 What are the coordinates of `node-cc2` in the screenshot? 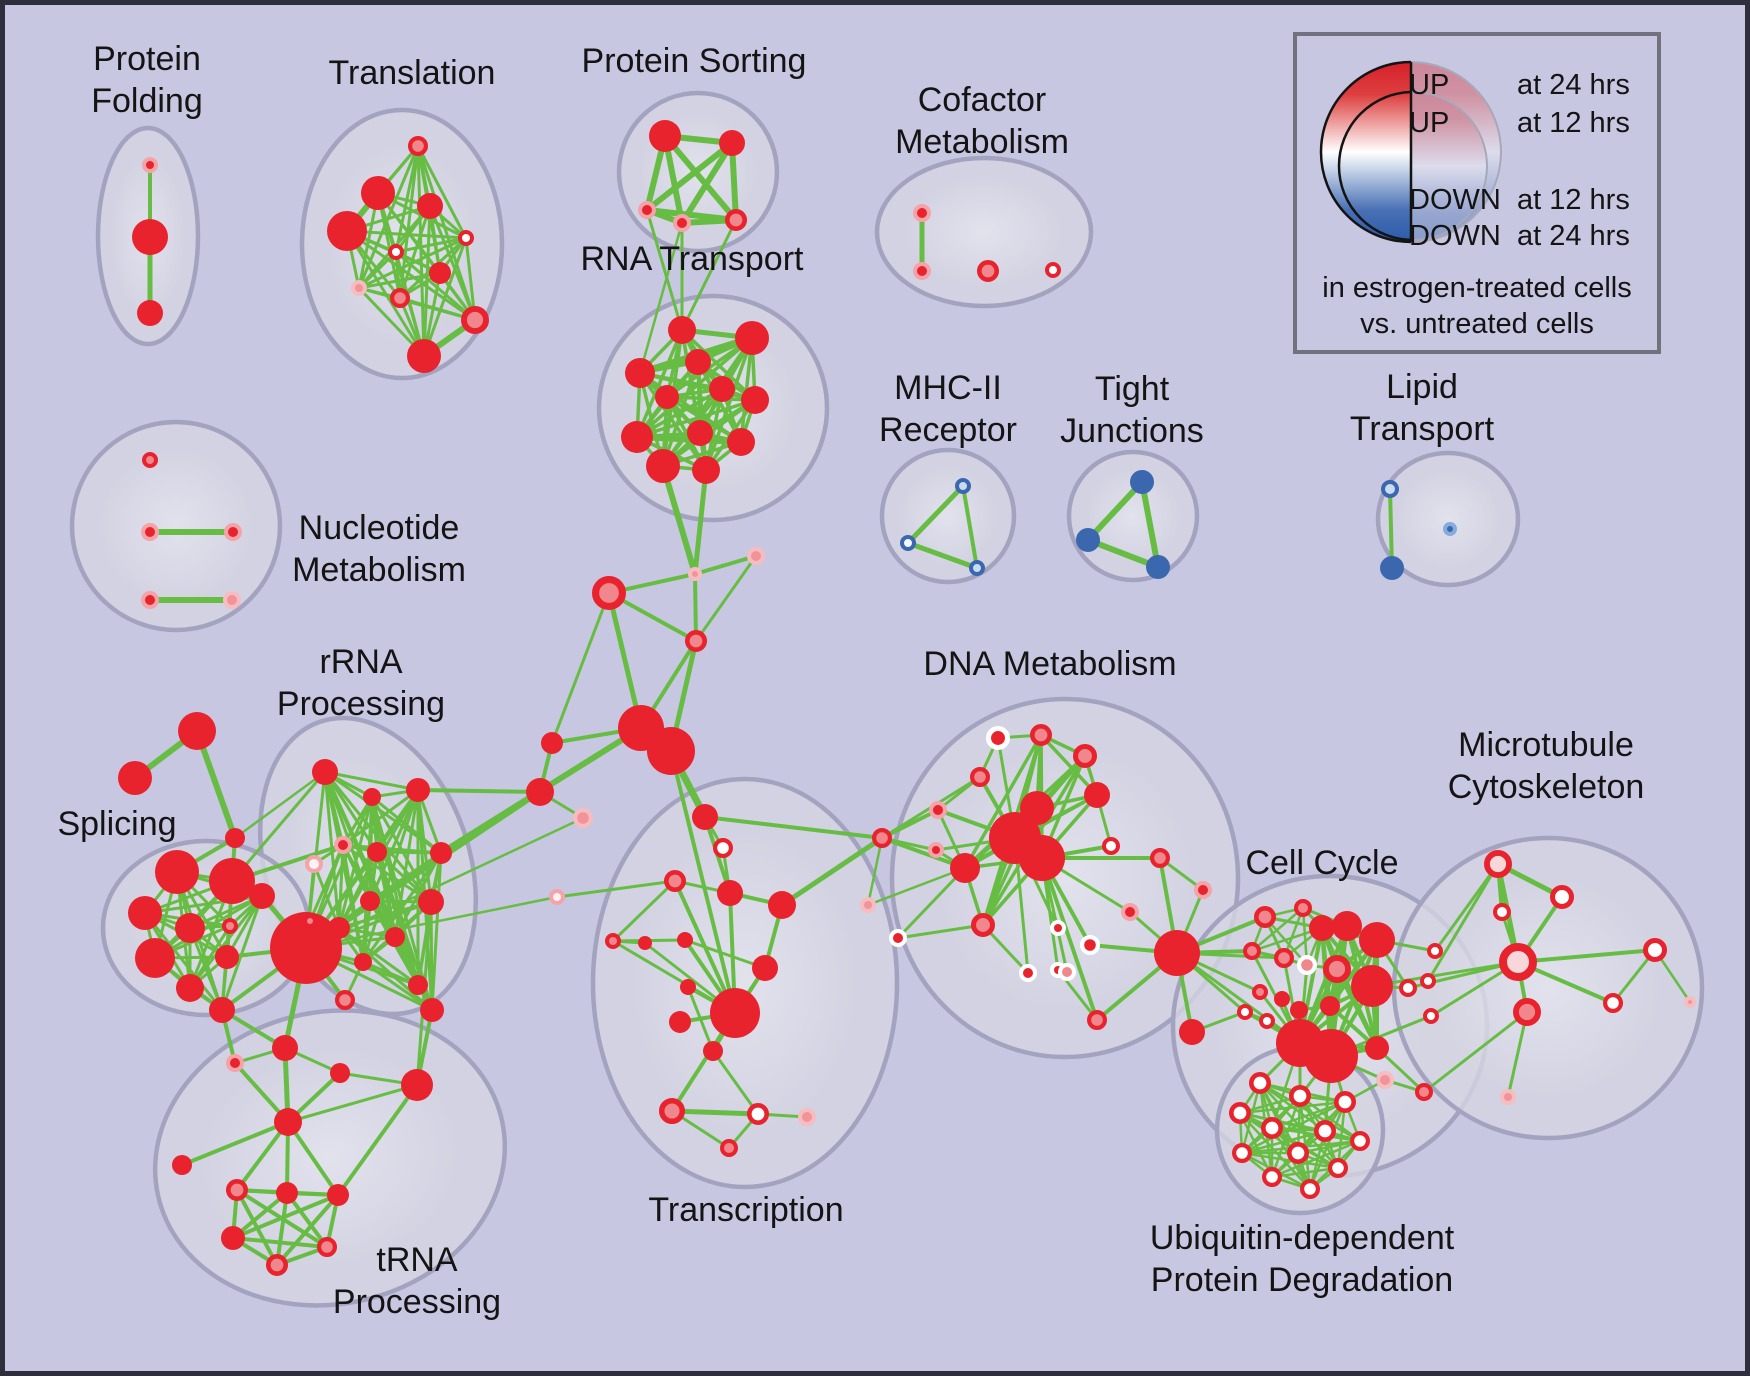 It's located at (1303, 908).